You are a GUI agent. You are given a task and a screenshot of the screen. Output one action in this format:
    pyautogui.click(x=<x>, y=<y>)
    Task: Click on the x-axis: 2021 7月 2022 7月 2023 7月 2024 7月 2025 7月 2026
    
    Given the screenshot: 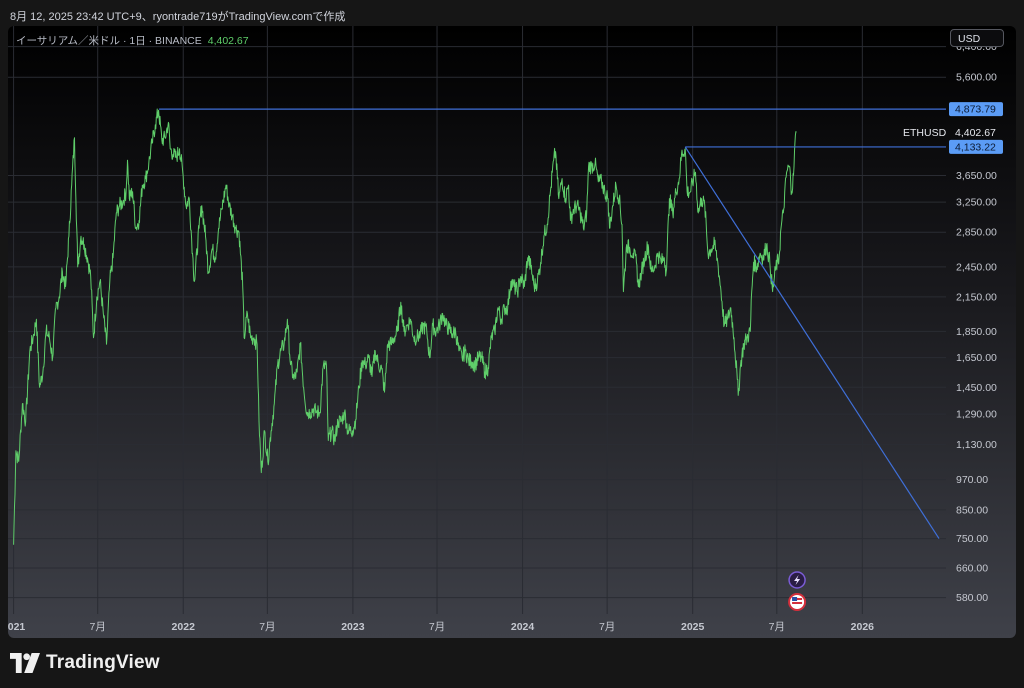 What is the action you would take?
    pyautogui.click(x=441, y=627)
    